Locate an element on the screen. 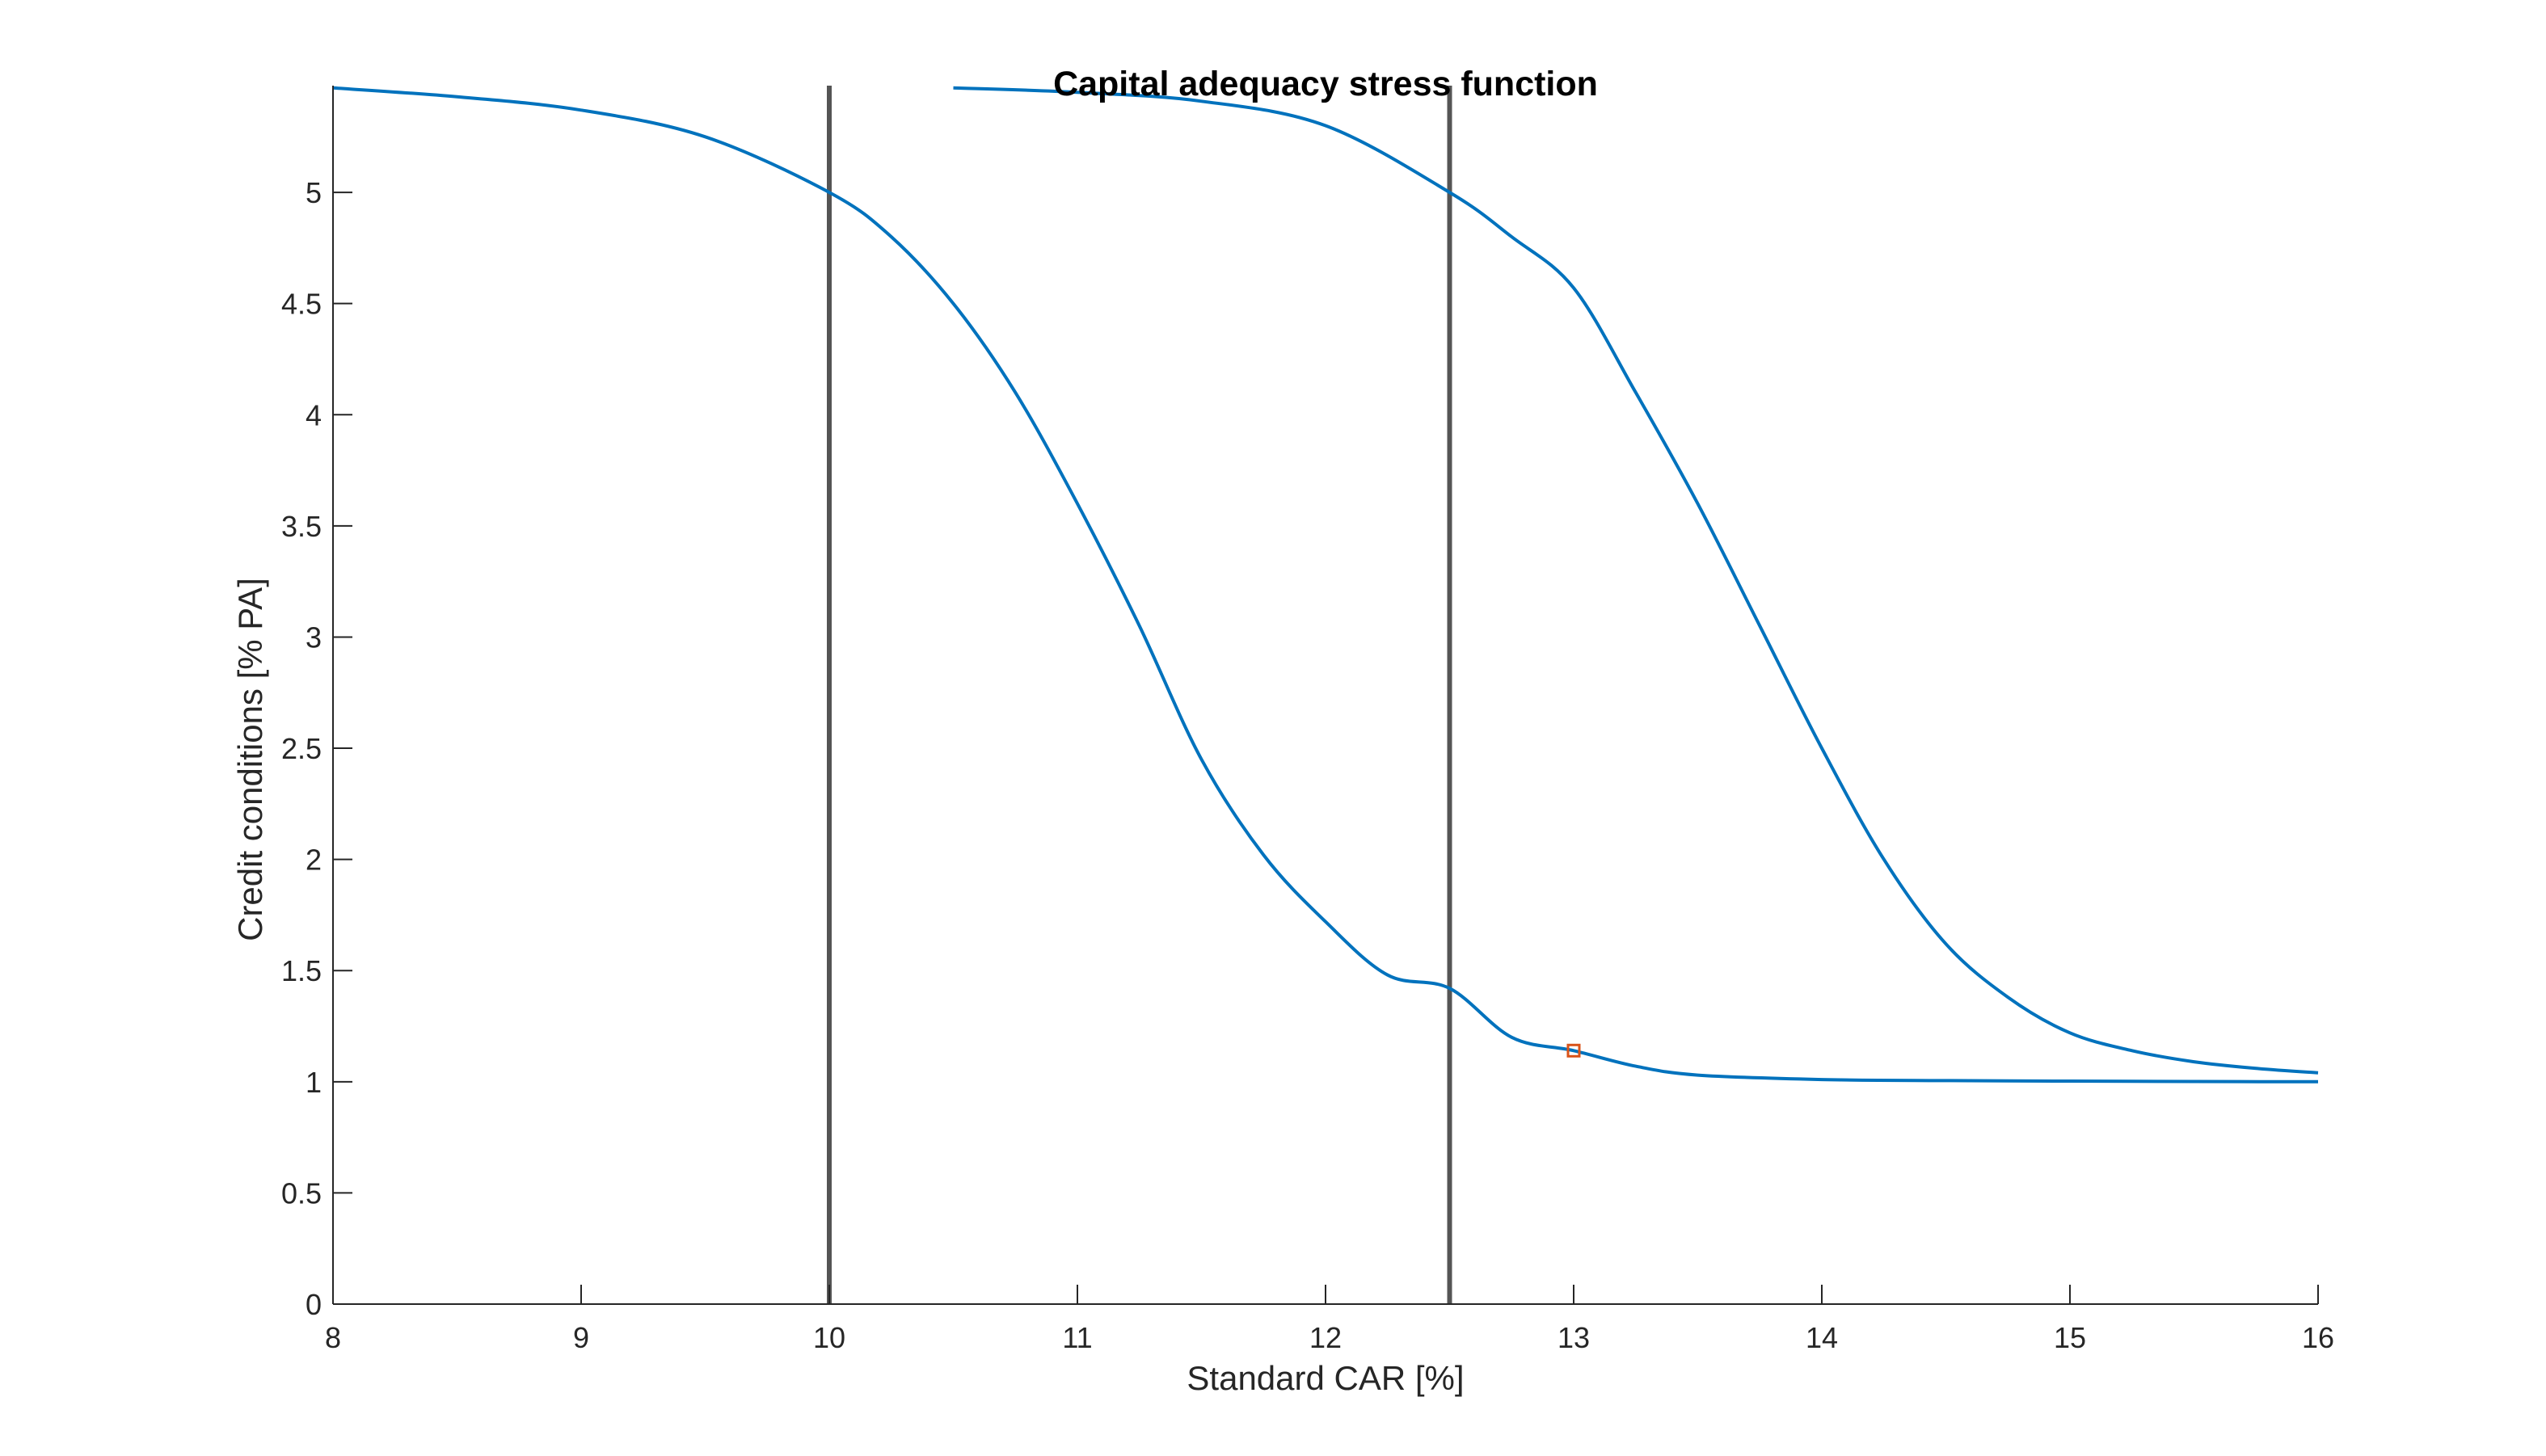 This screenshot has height=1456, width=2546. y-tick-label-4: 4 is located at coordinates (314, 414).